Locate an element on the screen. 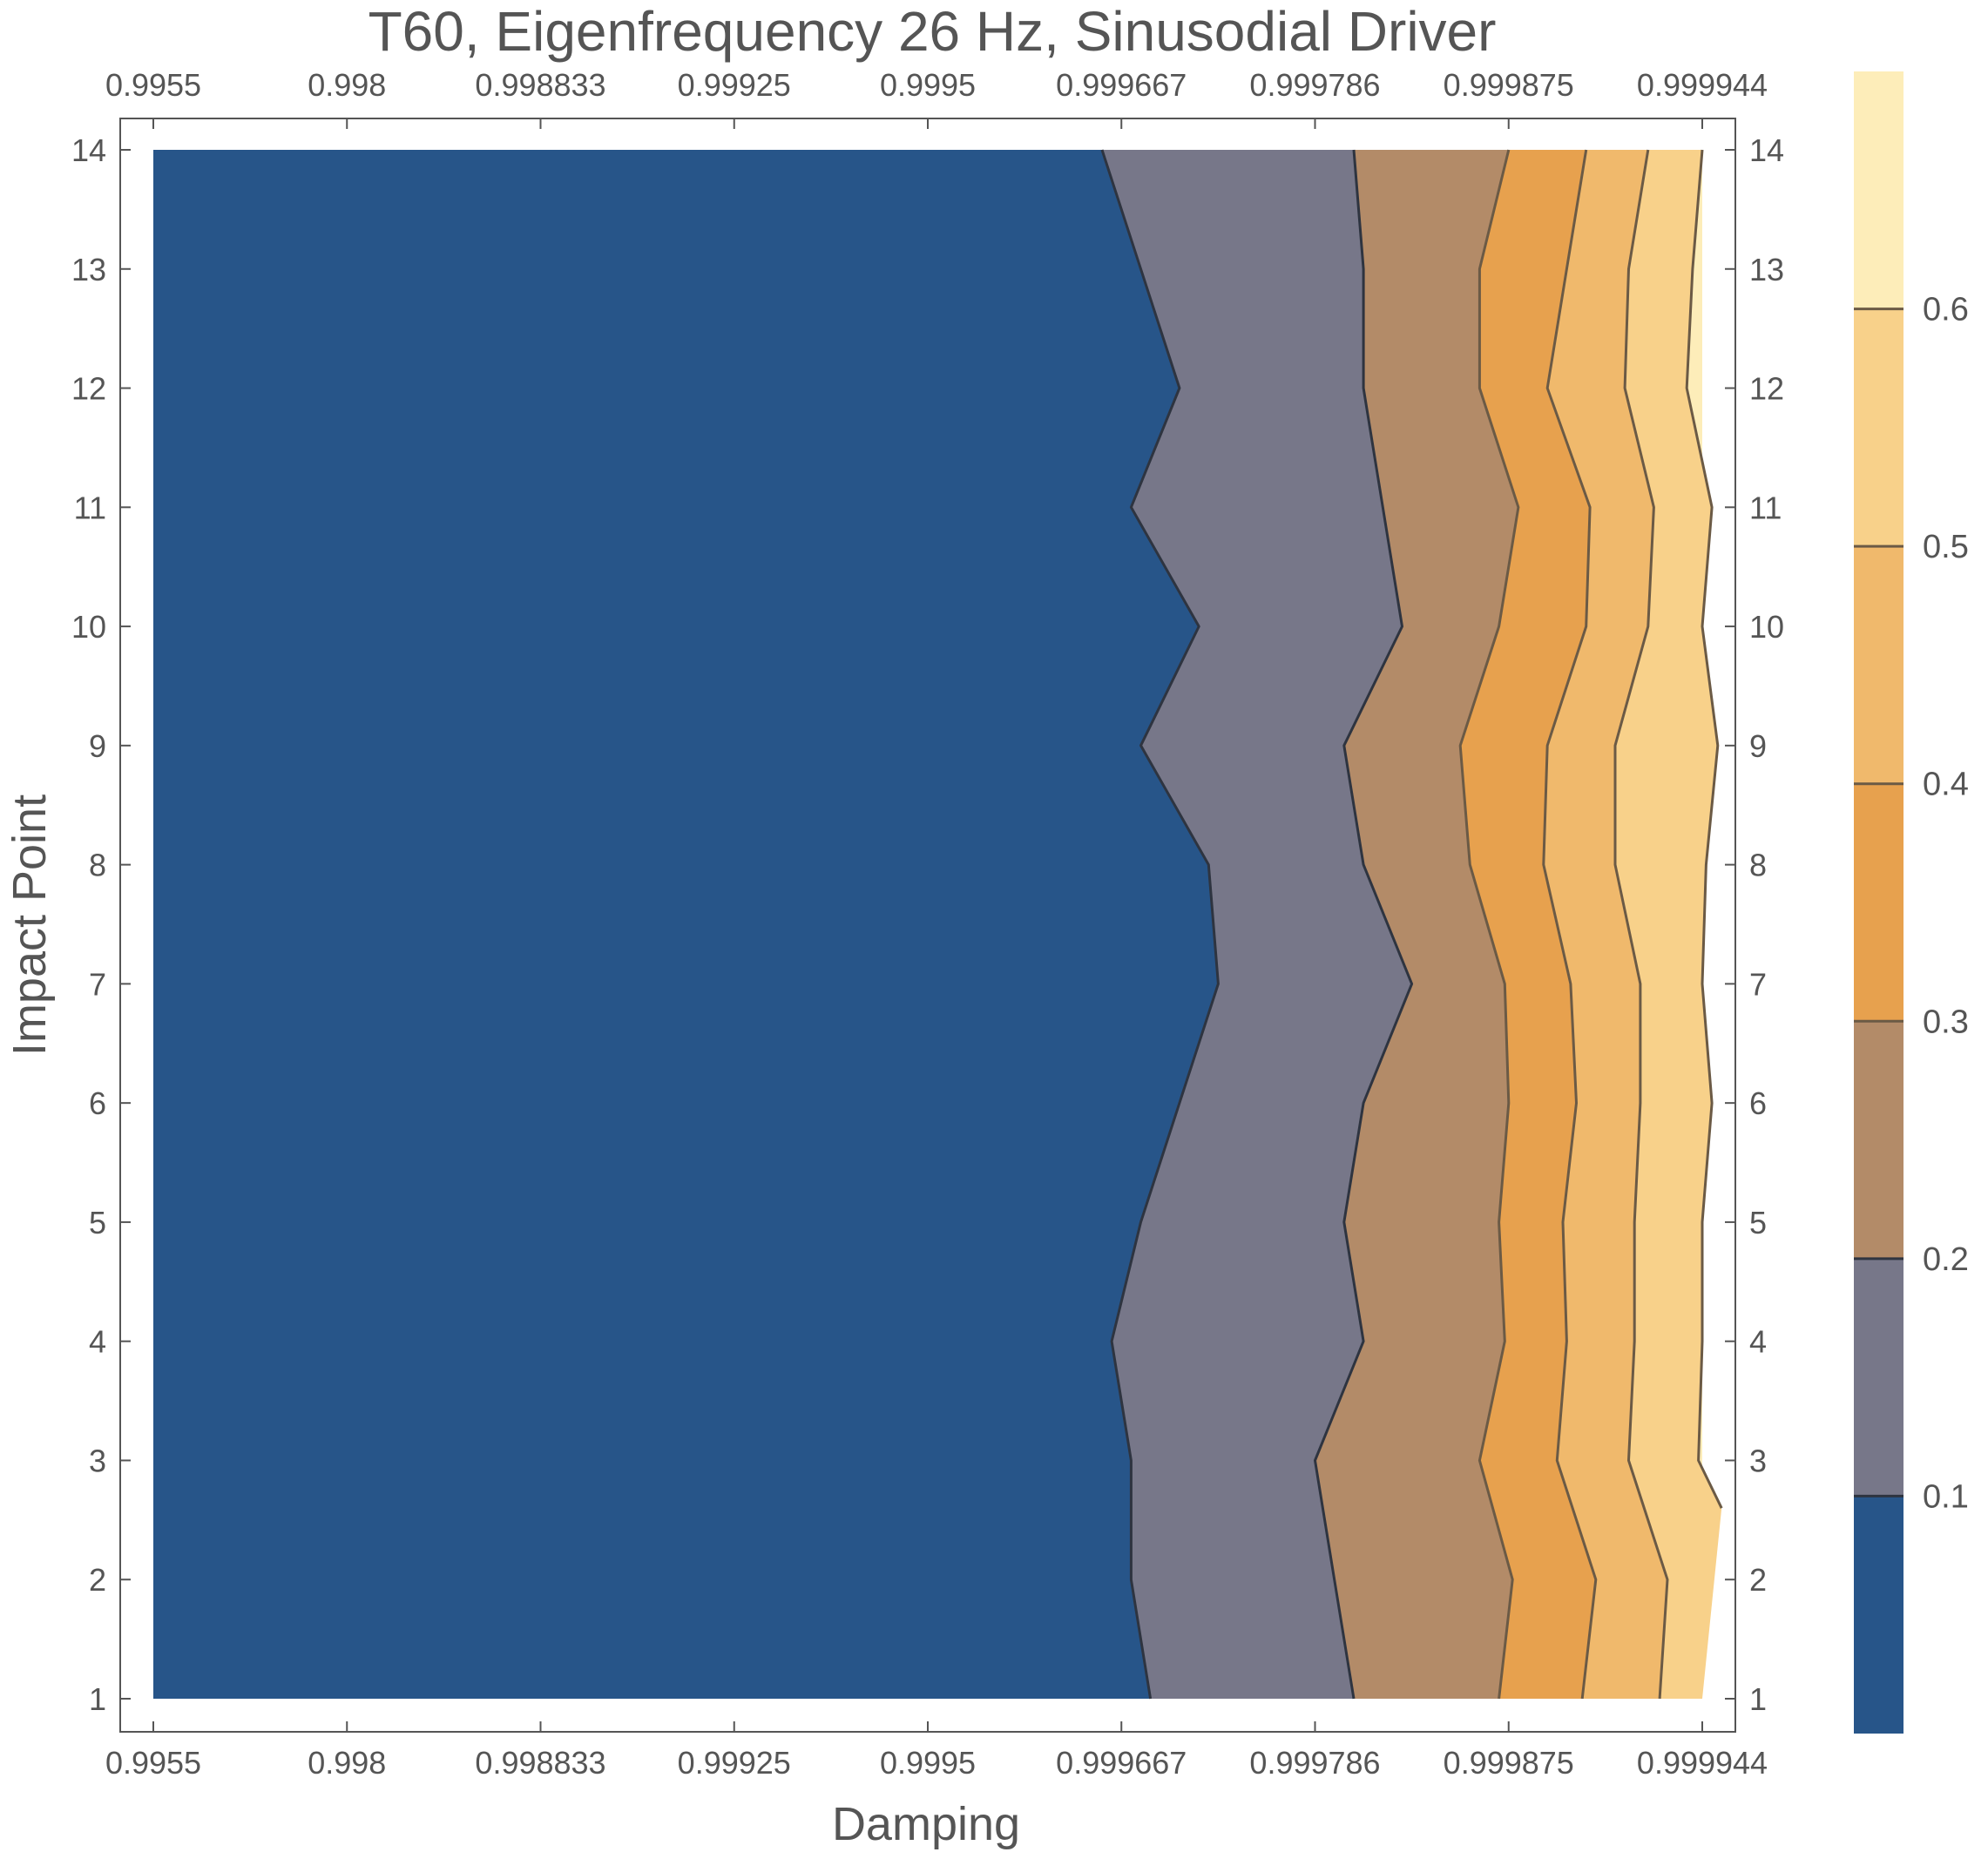  y-tick-label-right: 8 is located at coordinates (1758, 866).